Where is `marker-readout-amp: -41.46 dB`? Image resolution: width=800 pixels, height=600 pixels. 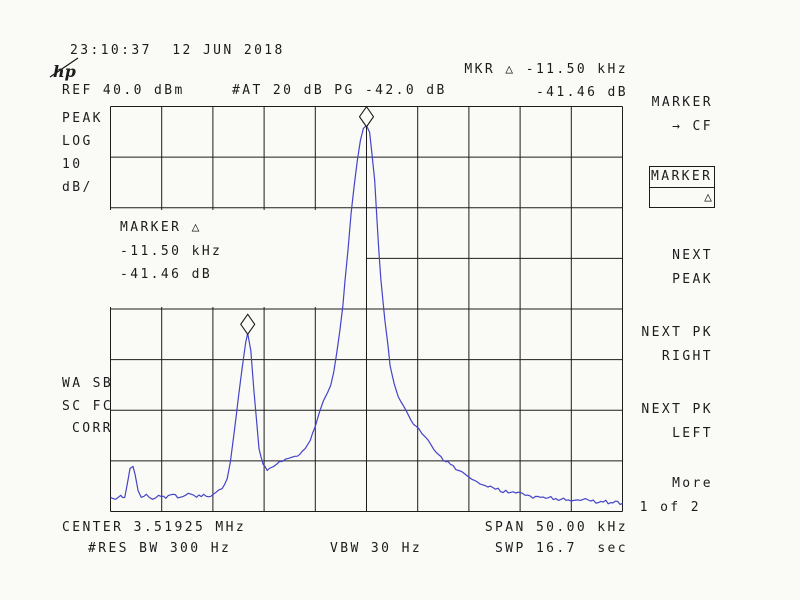 marker-readout-amp: -41.46 dB is located at coordinates (166, 274).